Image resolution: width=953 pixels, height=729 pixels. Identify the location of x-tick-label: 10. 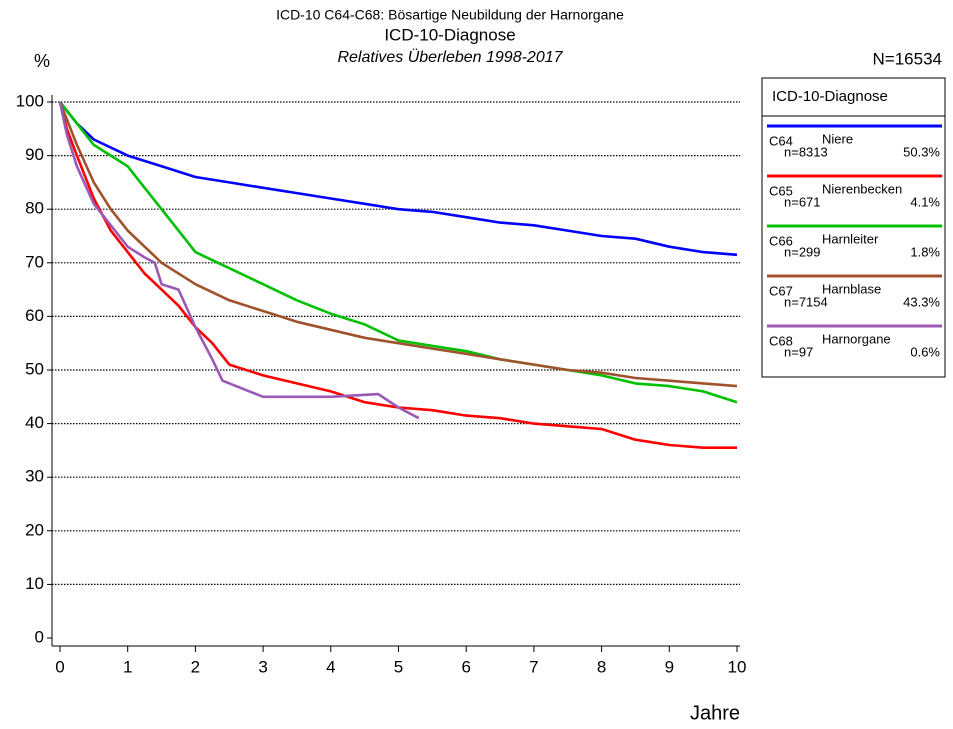
(737, 666).